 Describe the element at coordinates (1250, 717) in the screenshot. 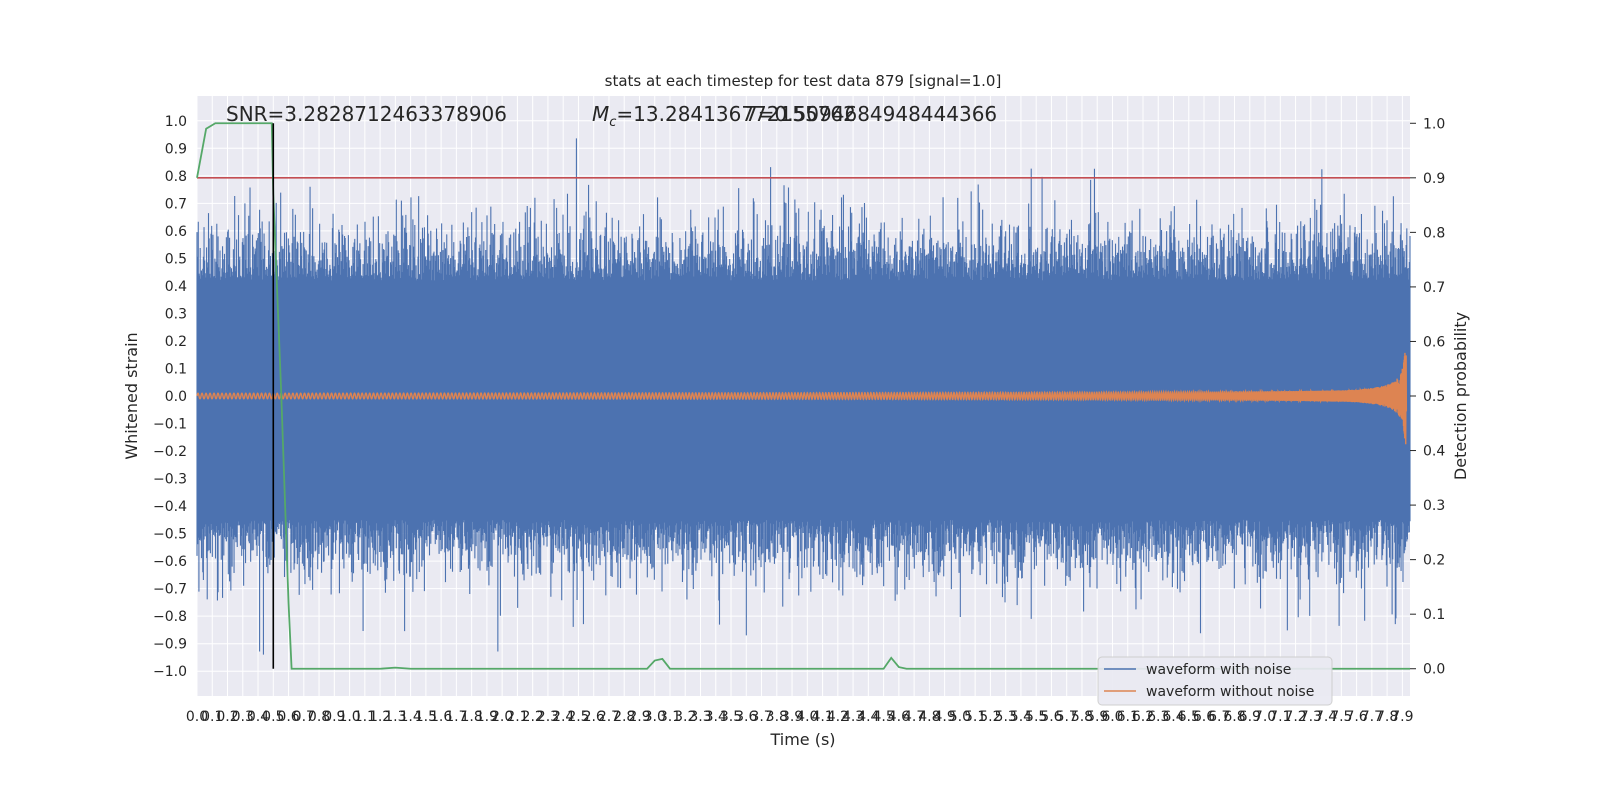

I see `x-tick-label: 6.9` at that location.